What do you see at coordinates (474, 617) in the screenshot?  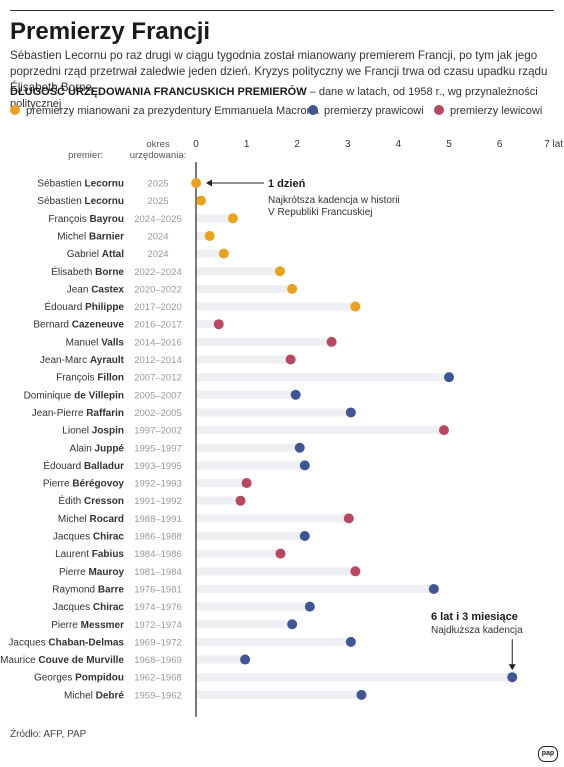 I see `annotation-longest-title: 6 lat i 3 miesiące` at bounding box center [474, 617].